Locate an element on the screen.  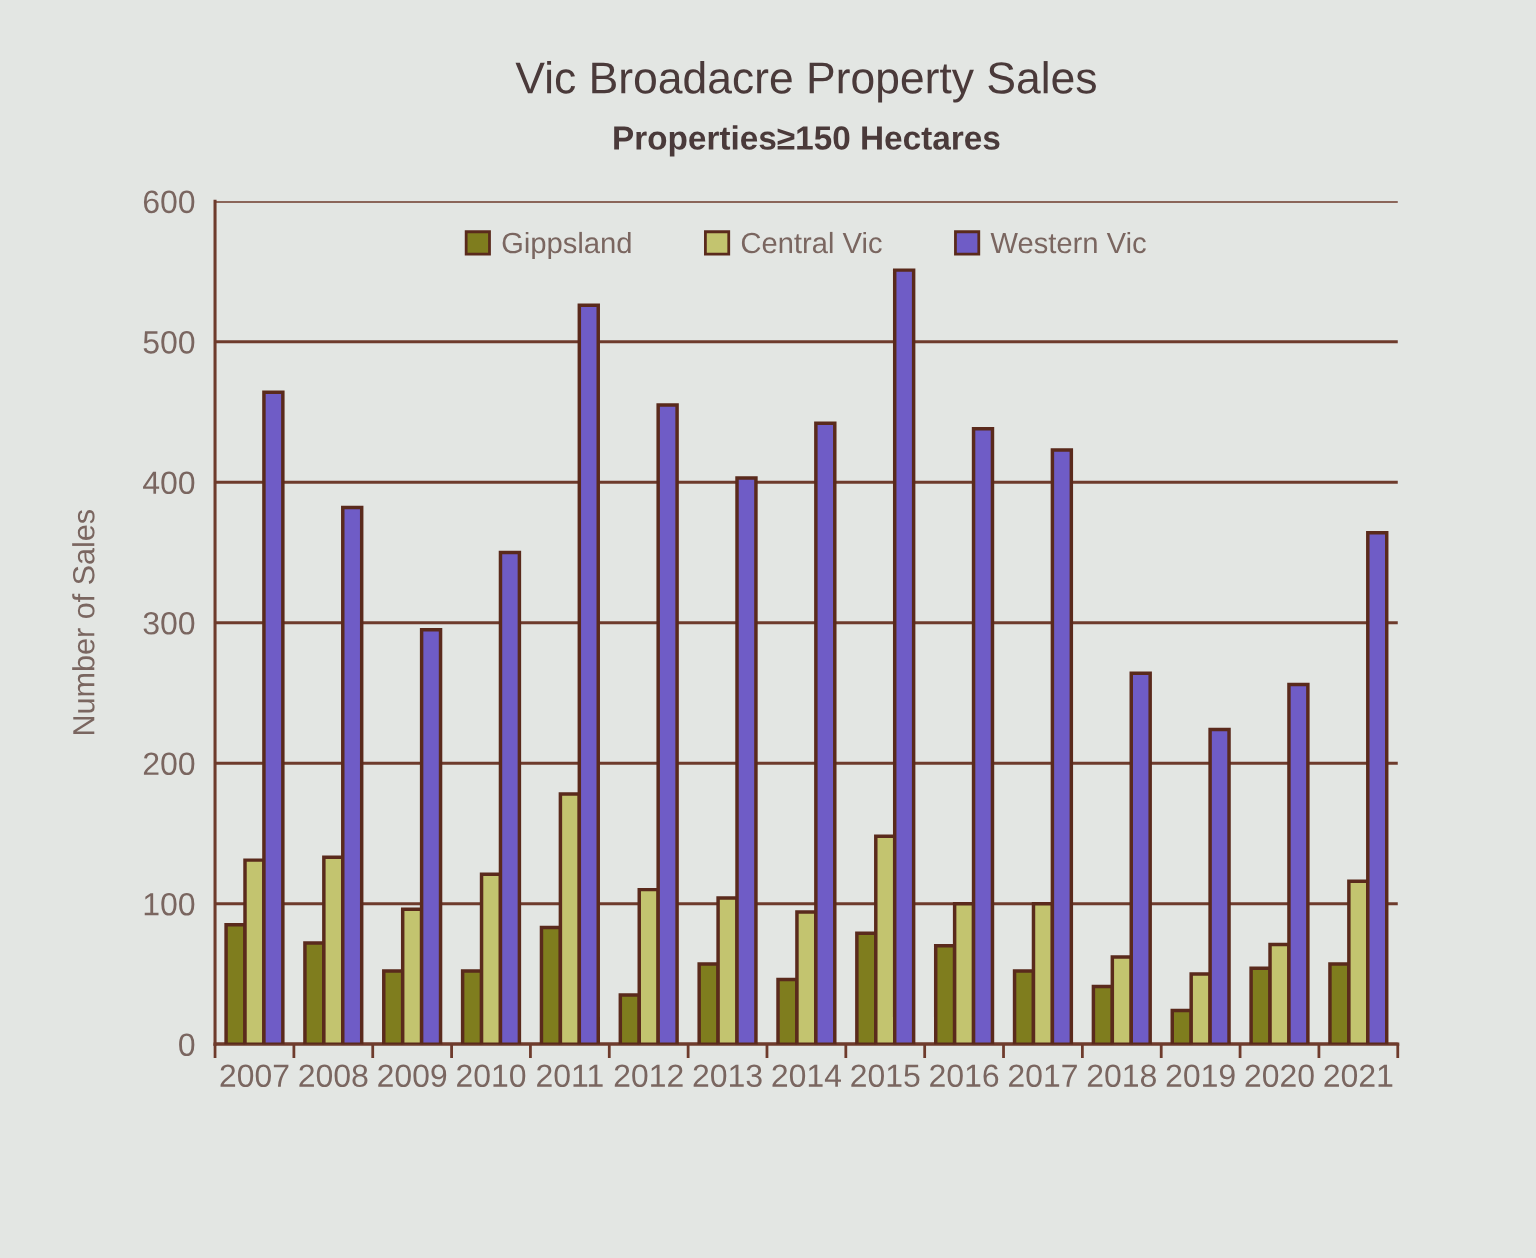
x-tick-label: 2016 is located at coordinates (964, 1076).